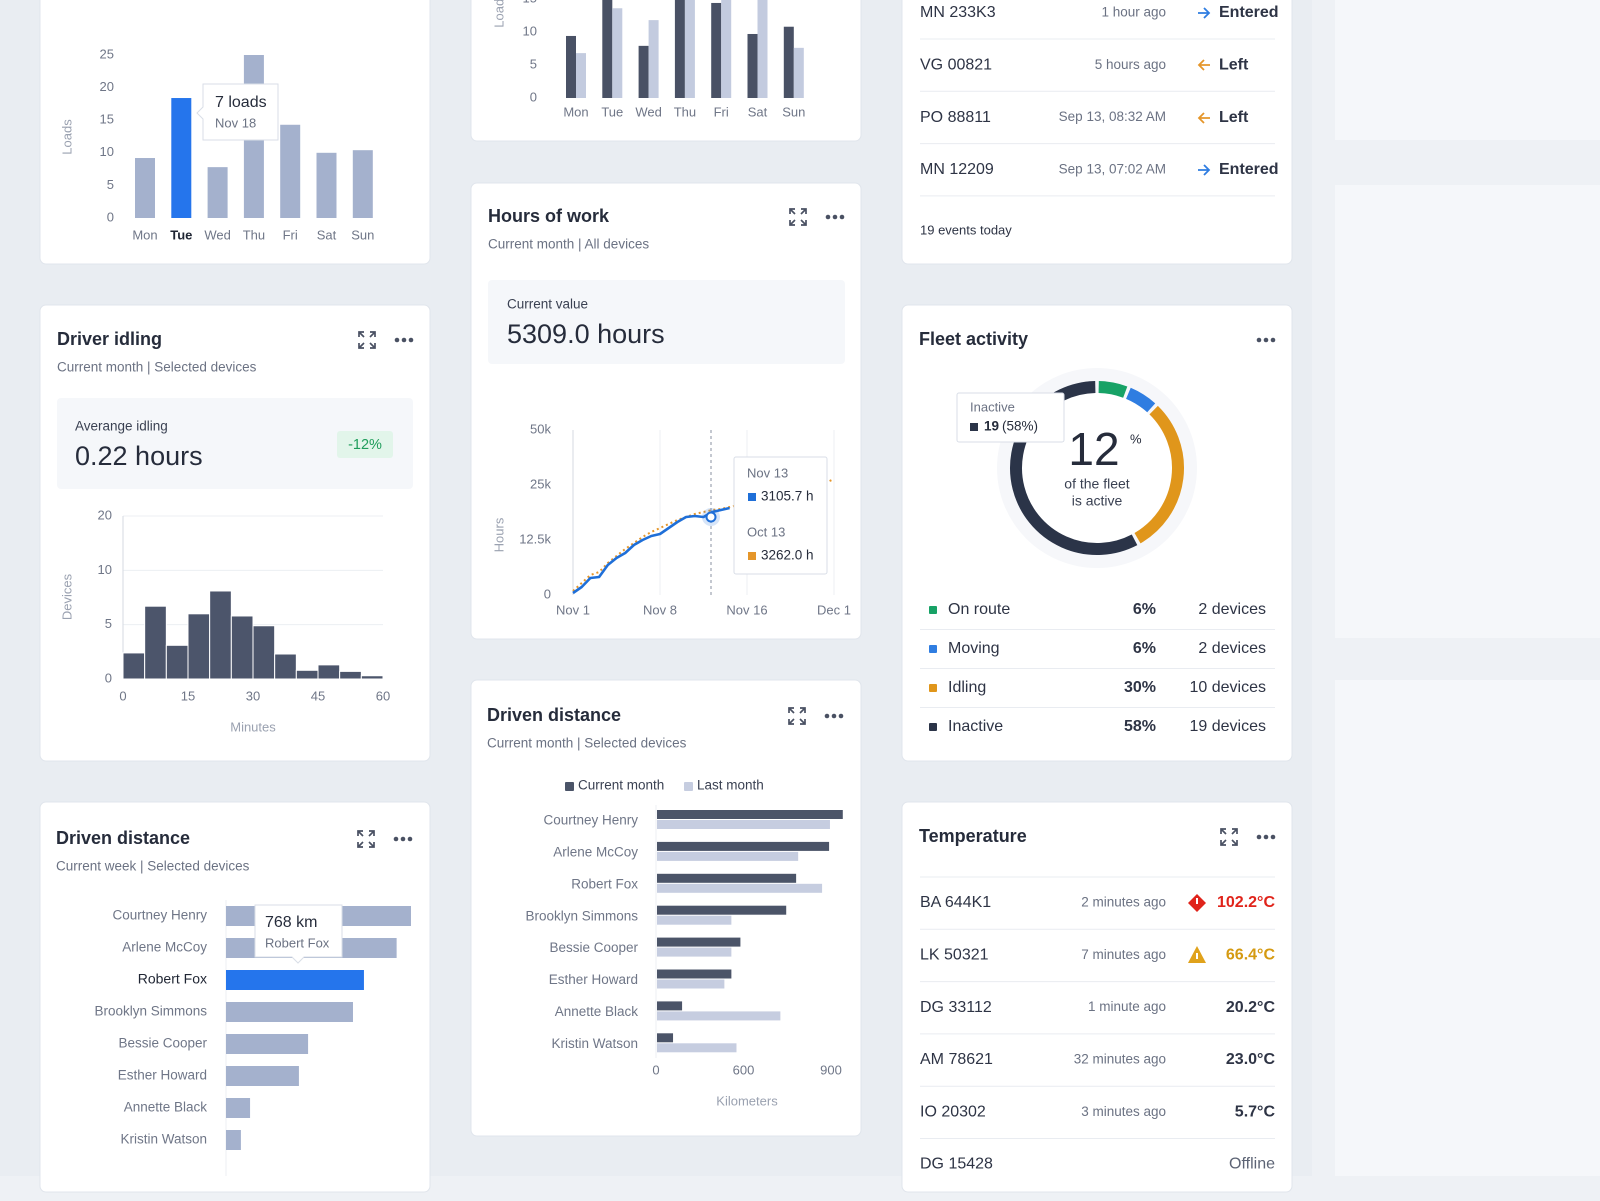  Describe the element at coordinates (793, 111) in the screenshot. I see `x-tick-label: Sun` at that location.